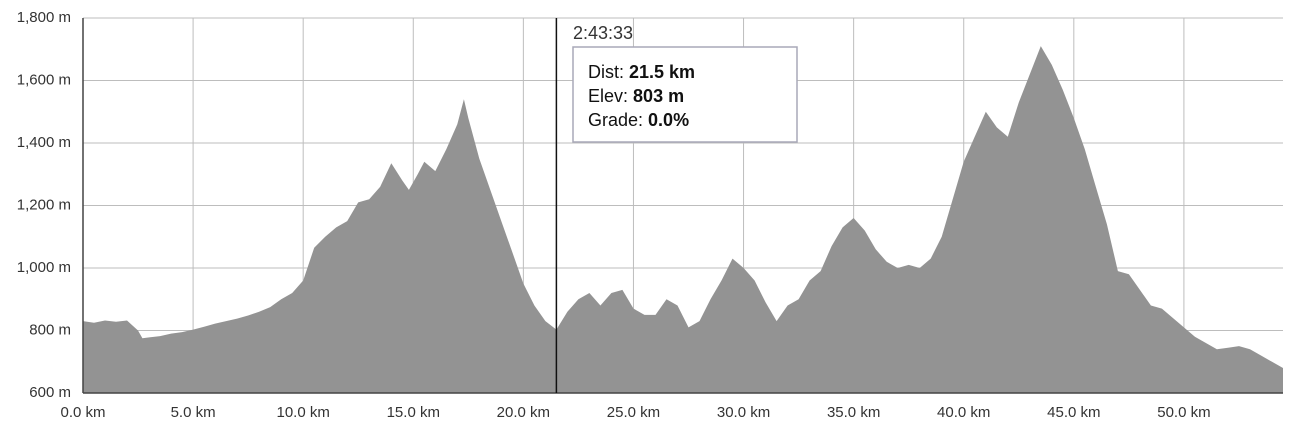  I want to click on x-tick-label: 50.0 km, so click(1183, 412).